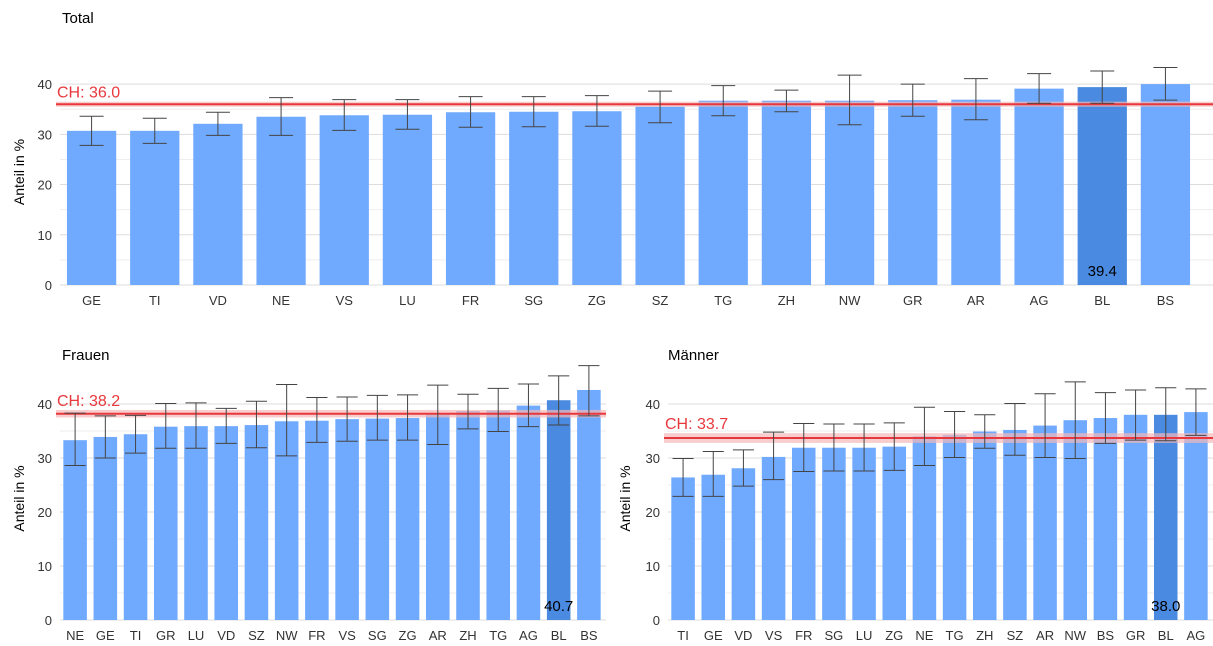  I want to click on chart-title: Total, so click(78, 18).